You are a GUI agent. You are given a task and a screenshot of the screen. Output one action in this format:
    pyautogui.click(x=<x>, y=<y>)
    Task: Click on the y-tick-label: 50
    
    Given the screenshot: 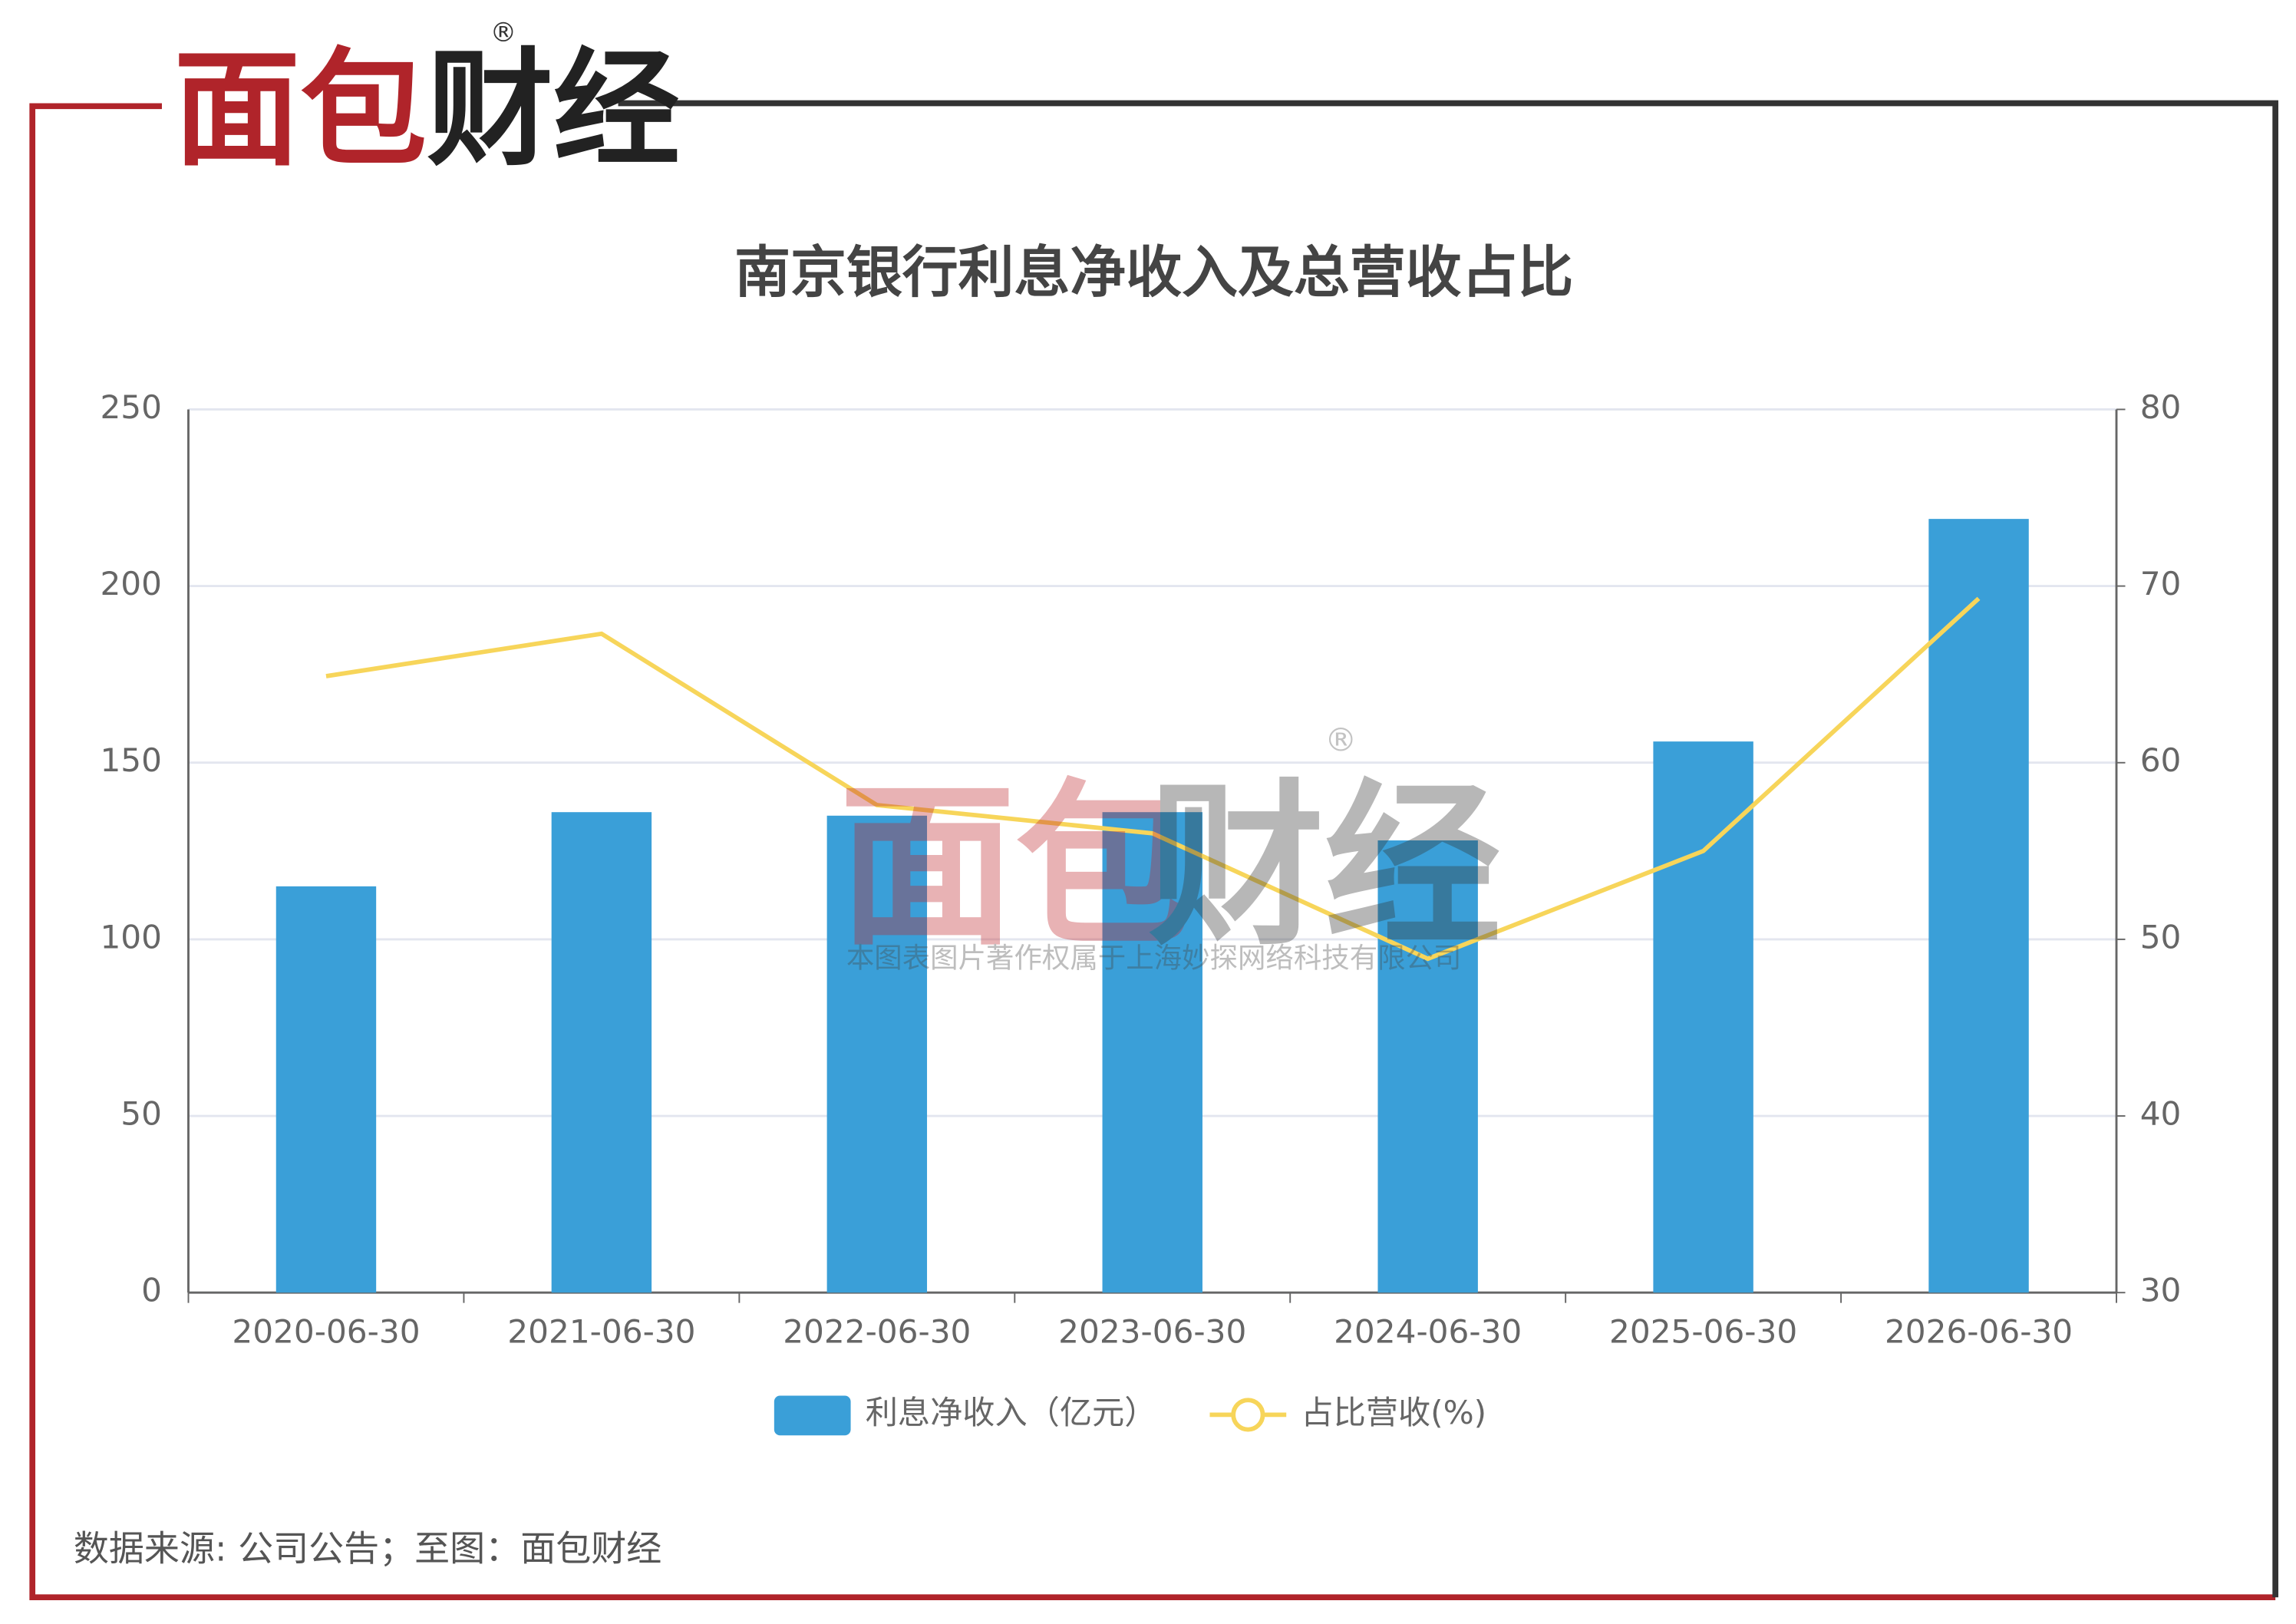 What is the action you would take?
    pyautogui.click(x=141, y=1114)
    